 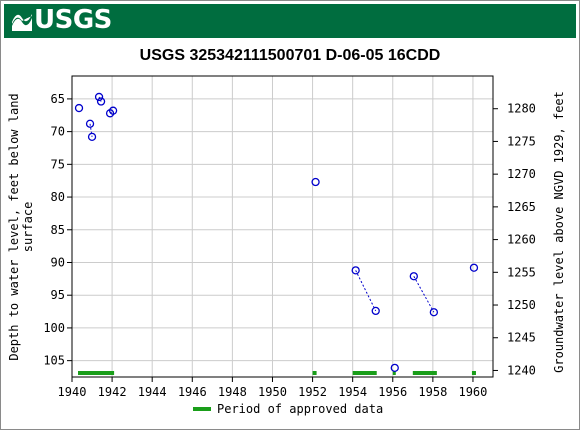 I want to click on x-tick-label: 1946, so click(x=192, y=392).